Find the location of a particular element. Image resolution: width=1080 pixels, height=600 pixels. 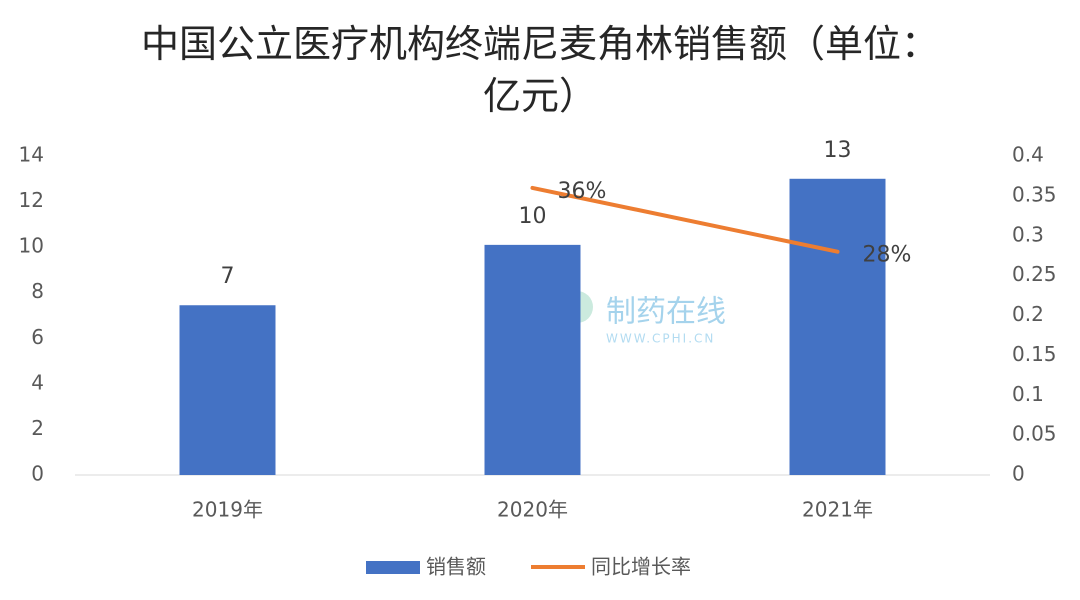

legend-label: 销售额 is located at coordinates (456, 567).